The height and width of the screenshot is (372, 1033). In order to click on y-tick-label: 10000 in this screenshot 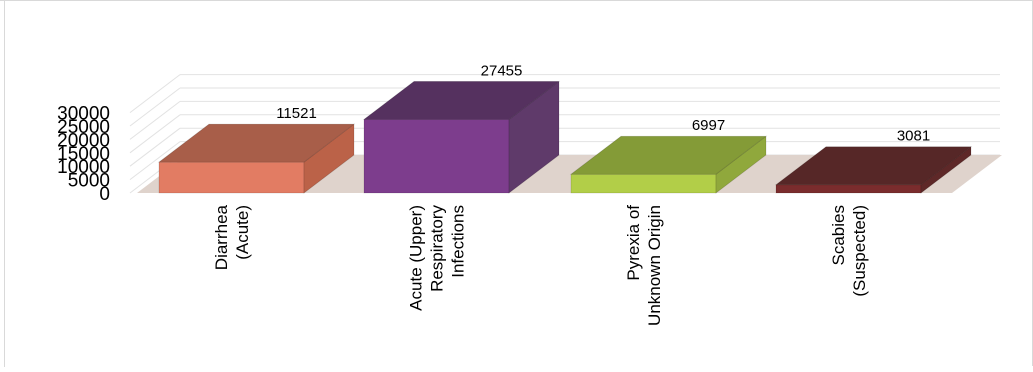, I will do `click(83, 167)`.